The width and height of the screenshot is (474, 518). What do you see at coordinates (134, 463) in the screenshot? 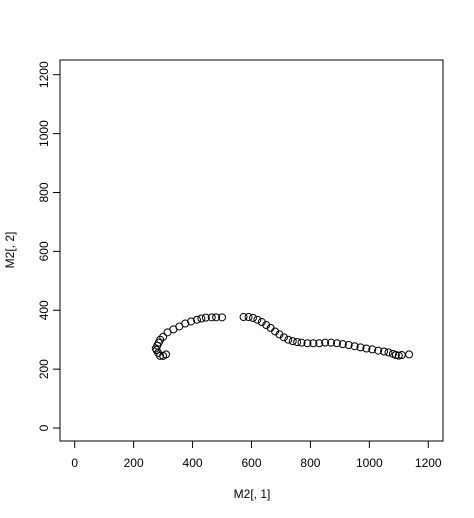
I see `x-tick-label: 200` at bounding box center [134, 463].